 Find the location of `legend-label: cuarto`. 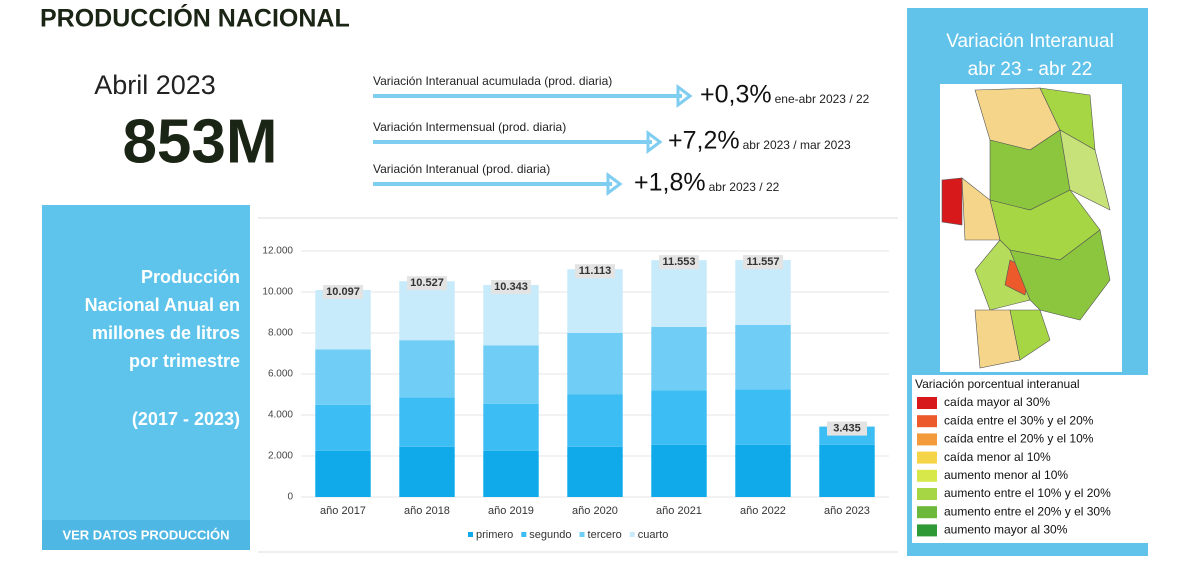

legend-label: cuarto is located at coordinates (653, 535).